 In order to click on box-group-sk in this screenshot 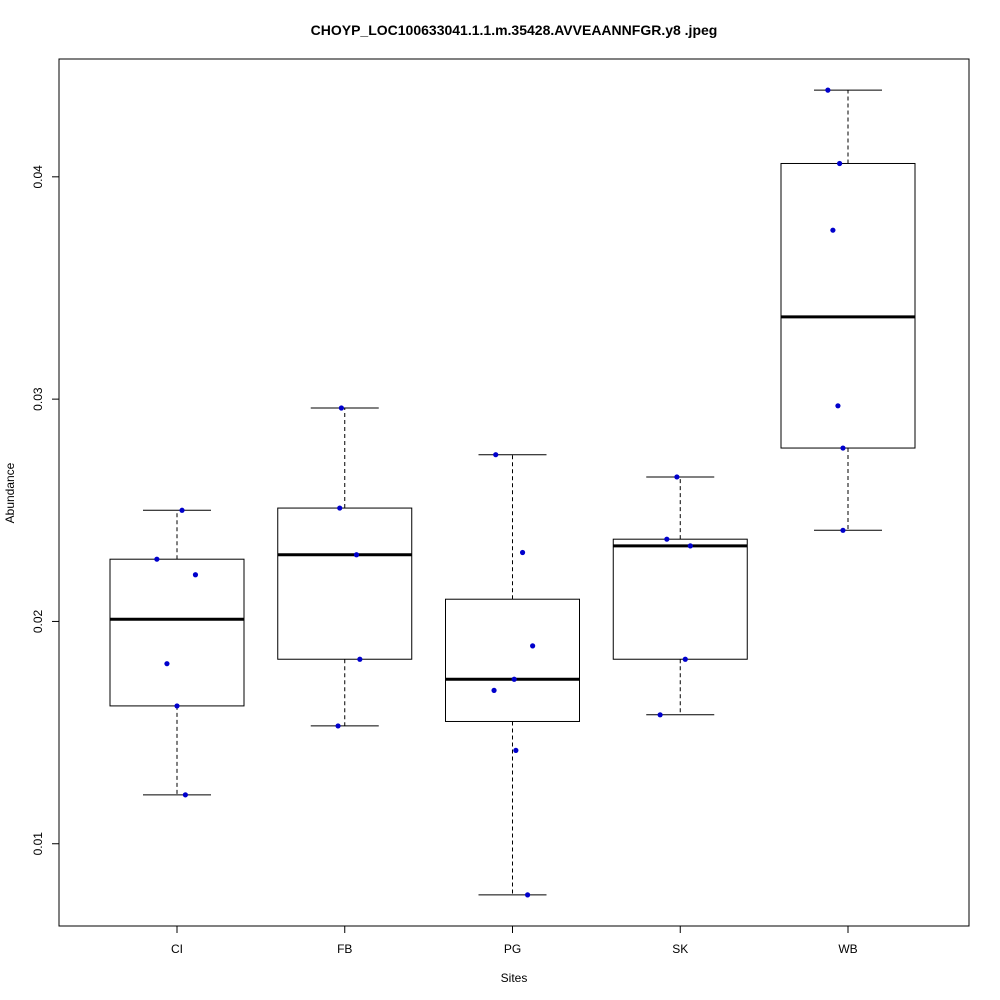, I will do `click(680, 596)`.